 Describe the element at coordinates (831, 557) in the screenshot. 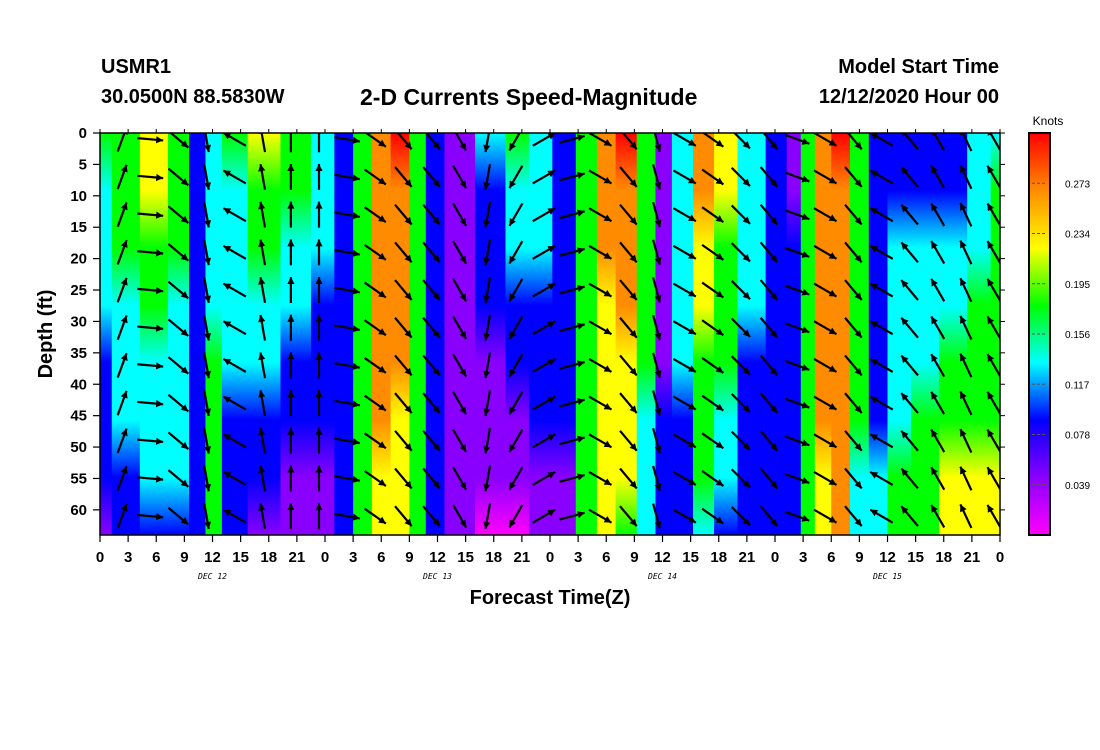

I see `x-tick-label: 6` at that location.